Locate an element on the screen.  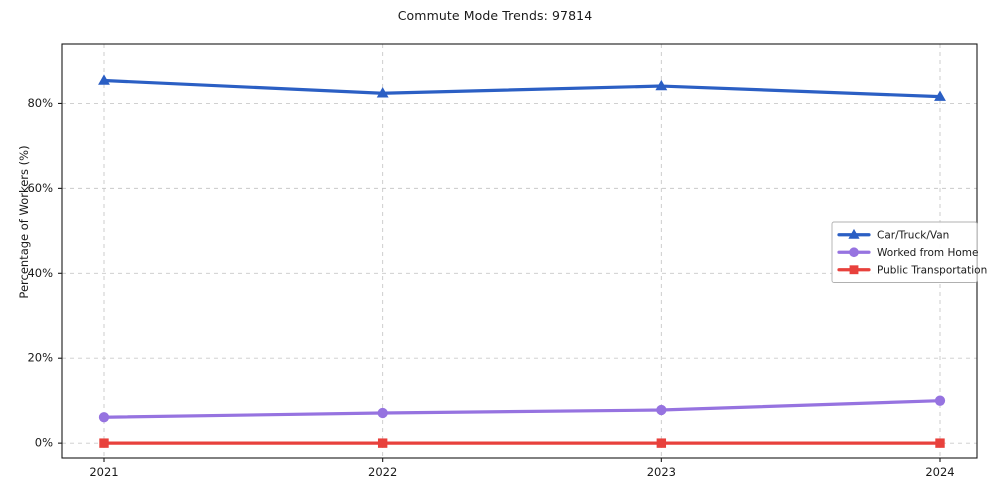
y-tick-labels-group: 0% 20% 40% 60% 80% is located at coordinates (40, 273).